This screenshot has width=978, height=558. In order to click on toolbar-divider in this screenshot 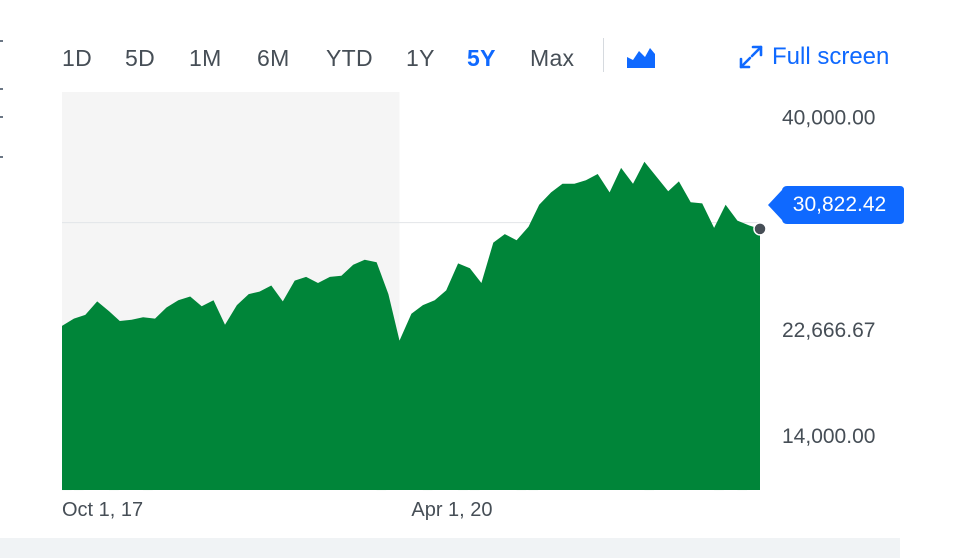, I will do `click(603, 55)`.